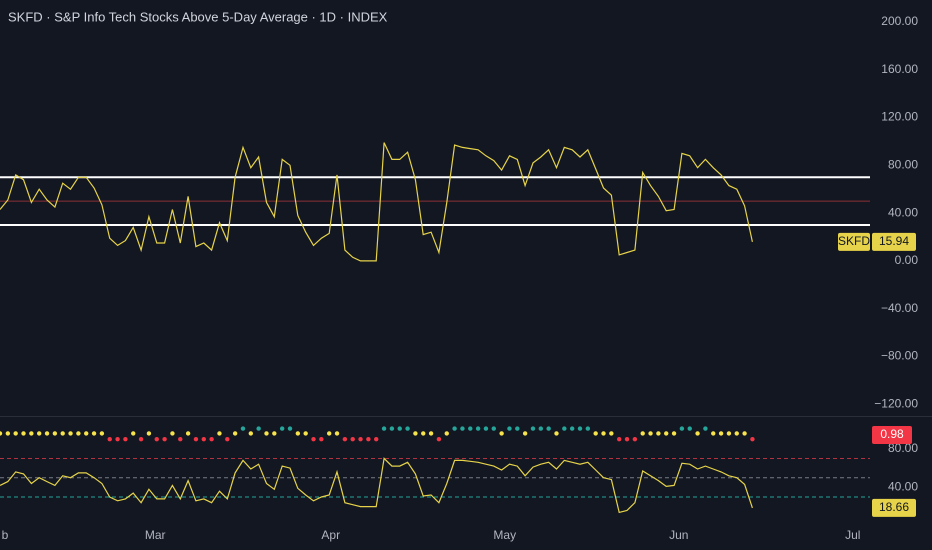 The height and width of the screenshot is (550, 932). I want to click on x-tick-label: Apr, so click(330, 535).